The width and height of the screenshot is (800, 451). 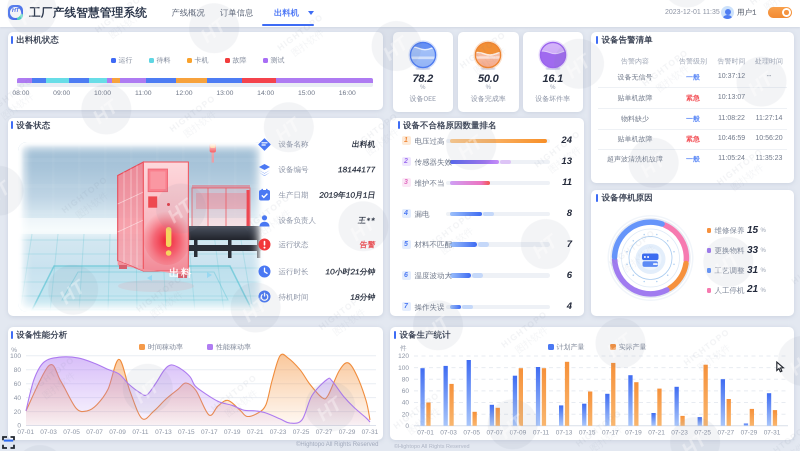 I want to click on svg-text: 07-23, so click(x=679, y=433).